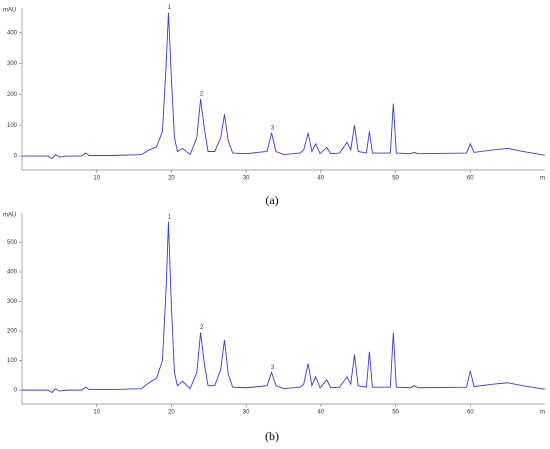 This screenshot has width=550, height=449. I want to click on y-tick-label: 500, so click(12, 243).